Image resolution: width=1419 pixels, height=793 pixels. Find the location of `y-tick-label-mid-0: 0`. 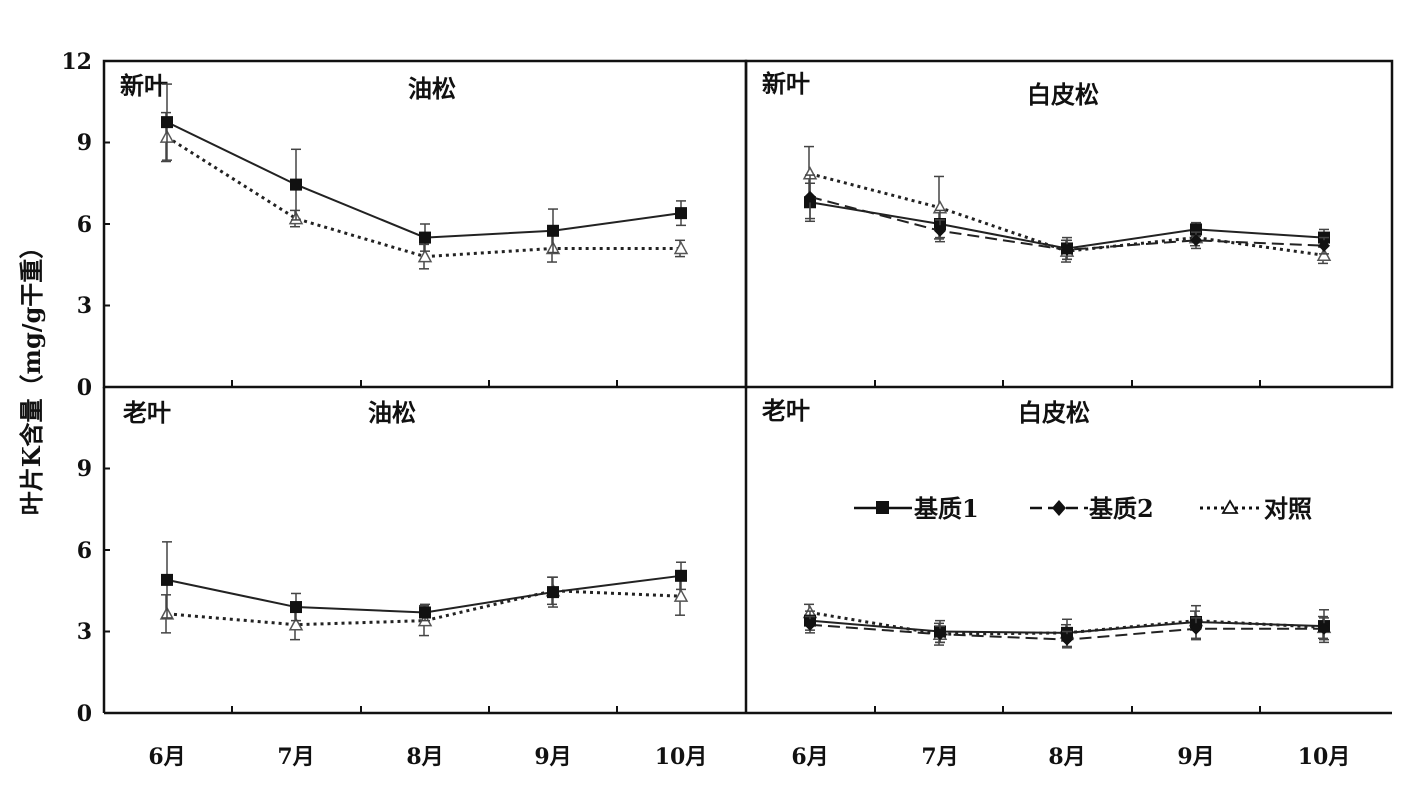

y-tick-label-mid-0: 0 is located at coordinates (84, 388).